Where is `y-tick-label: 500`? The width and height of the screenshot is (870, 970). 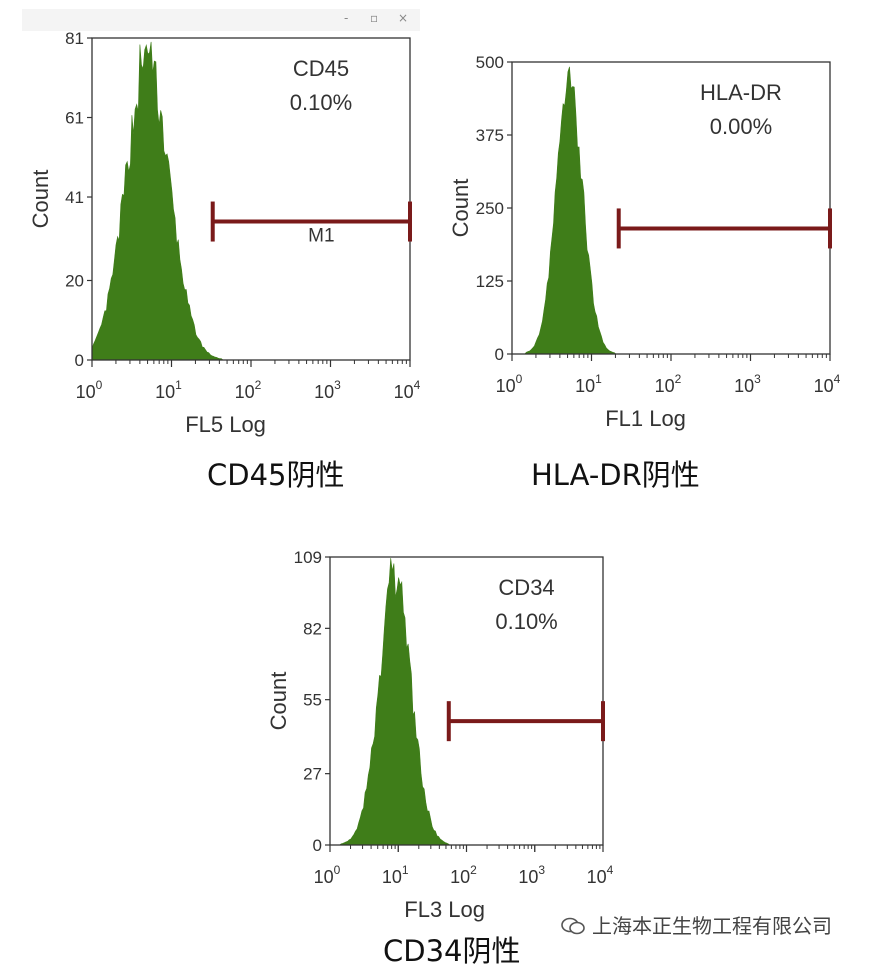
y-tick-label: 500 is located at coordinates (490, 62).